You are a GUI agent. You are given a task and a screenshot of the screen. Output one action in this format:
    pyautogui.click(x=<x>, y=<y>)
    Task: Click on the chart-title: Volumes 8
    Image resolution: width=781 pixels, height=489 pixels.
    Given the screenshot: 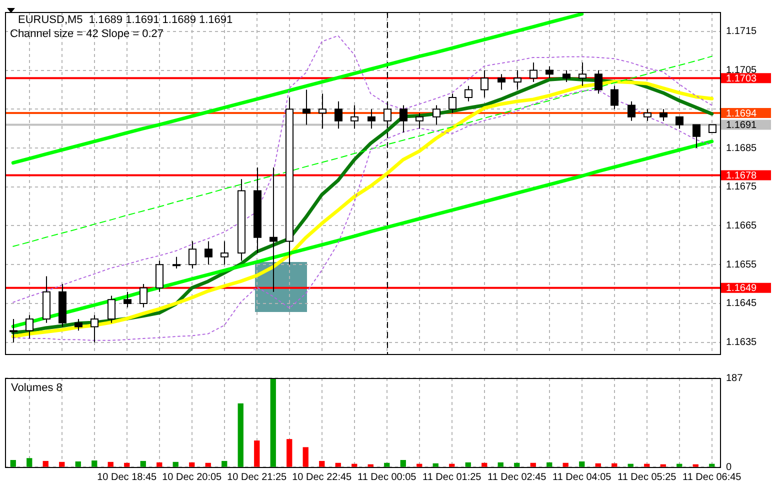 What is the action you would take?
    pyautogui.click(x=36, y=388)
    